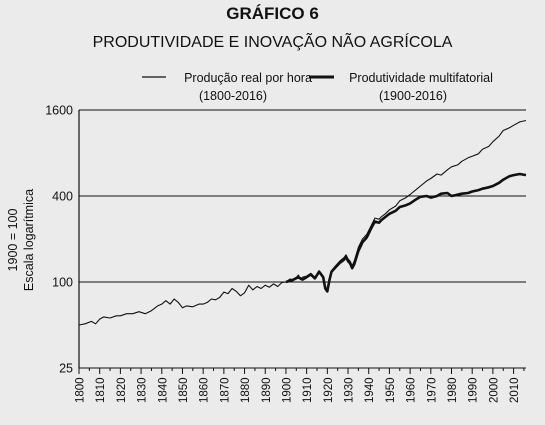 The image size is (545, 425). I want to click on y-tick-label-1600: 1600, so click(59, 111).